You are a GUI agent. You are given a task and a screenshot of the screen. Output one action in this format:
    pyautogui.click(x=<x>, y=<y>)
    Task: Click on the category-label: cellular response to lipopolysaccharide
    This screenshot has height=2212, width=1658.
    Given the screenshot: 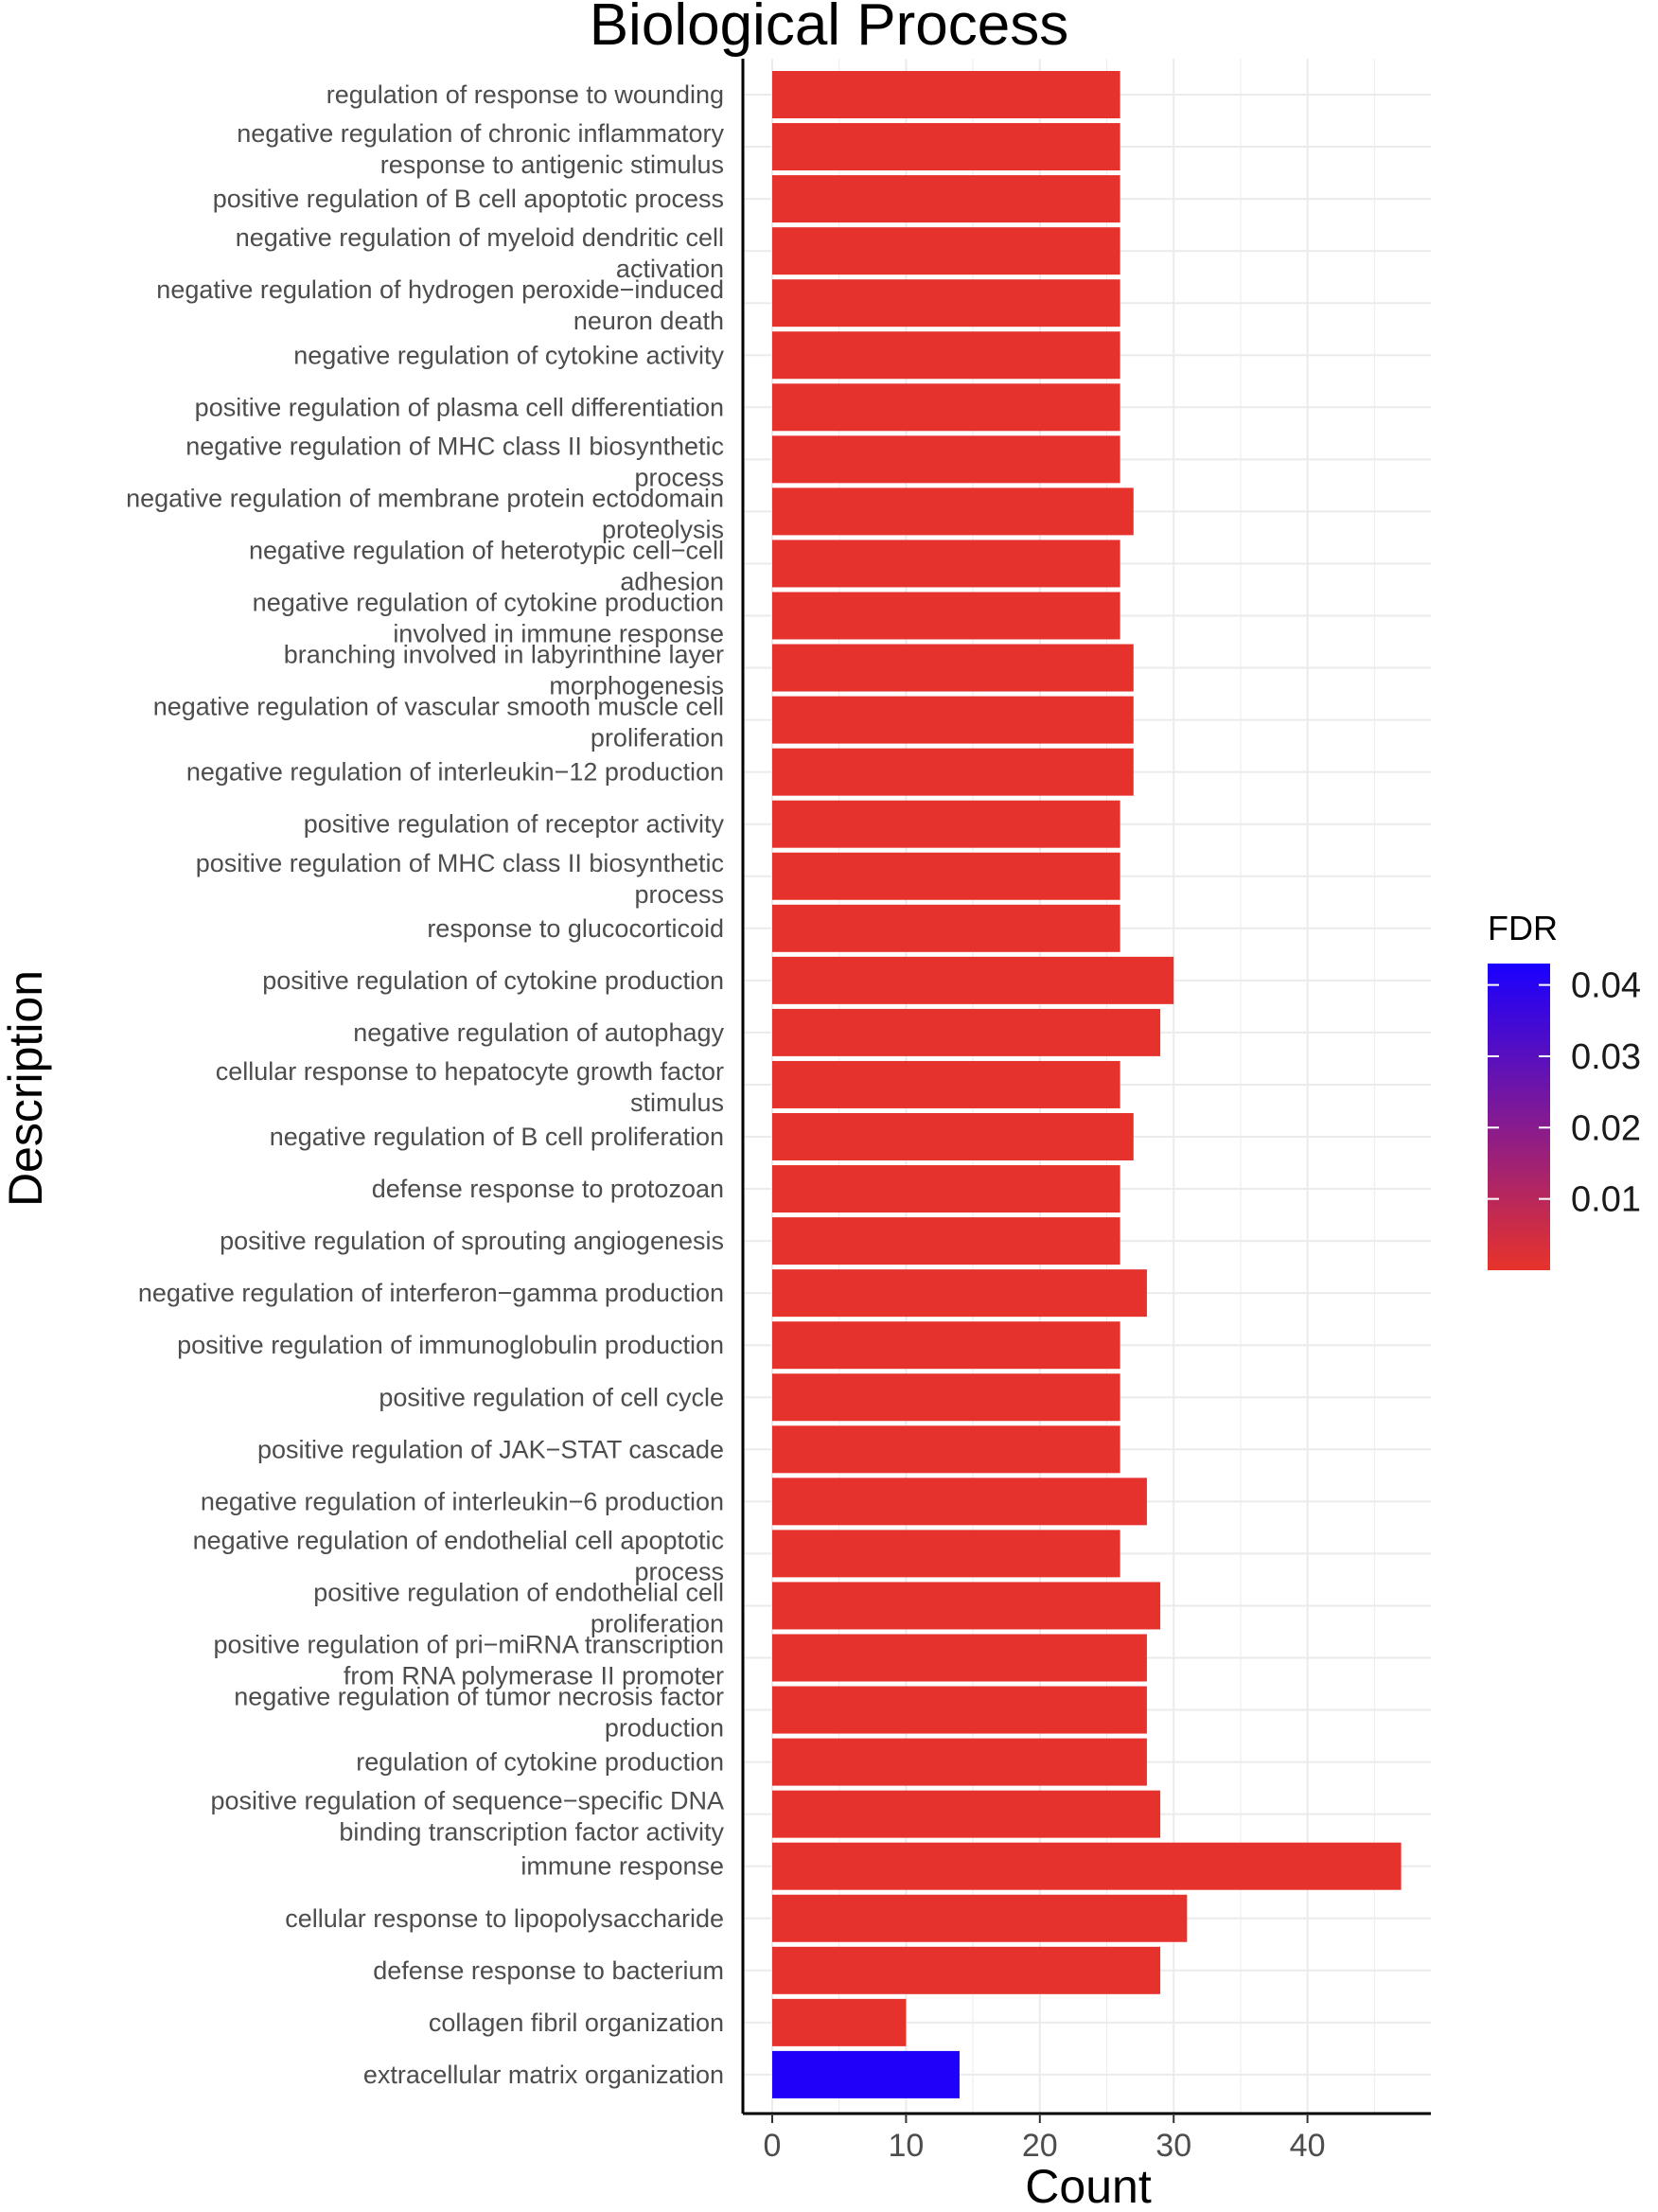 What is the action you would take?
    pyautogui.click(x=505, y=1918)
    